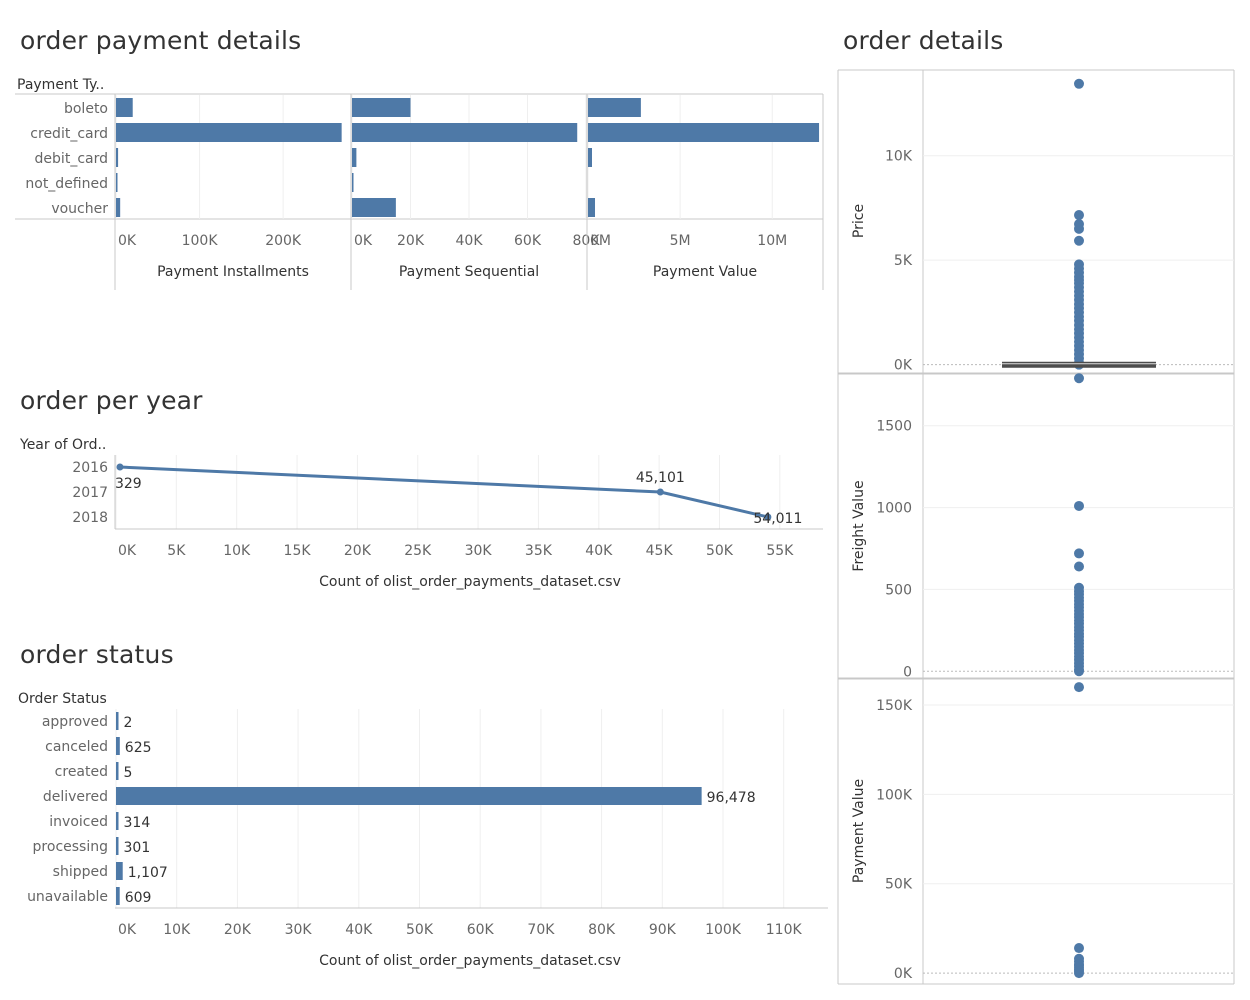 The height and width of the screenshot is (1000, 1250). I want to click on status-tick-label: 0K, so click(127, 930).